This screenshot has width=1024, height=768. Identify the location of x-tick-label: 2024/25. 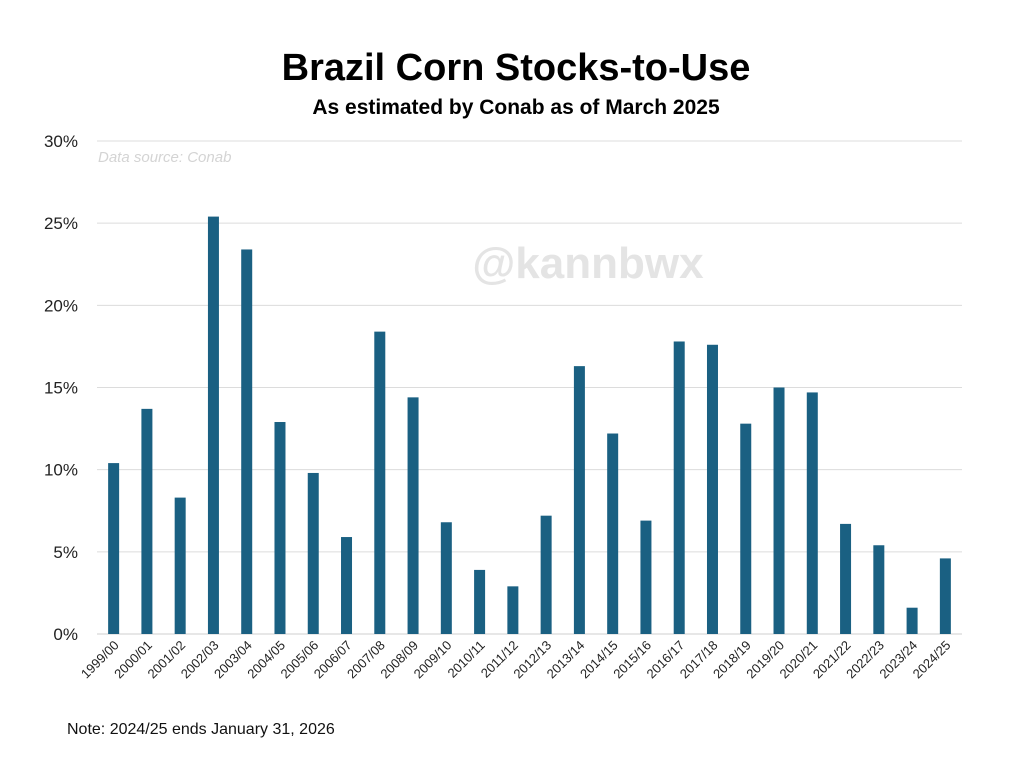
(932, 660).